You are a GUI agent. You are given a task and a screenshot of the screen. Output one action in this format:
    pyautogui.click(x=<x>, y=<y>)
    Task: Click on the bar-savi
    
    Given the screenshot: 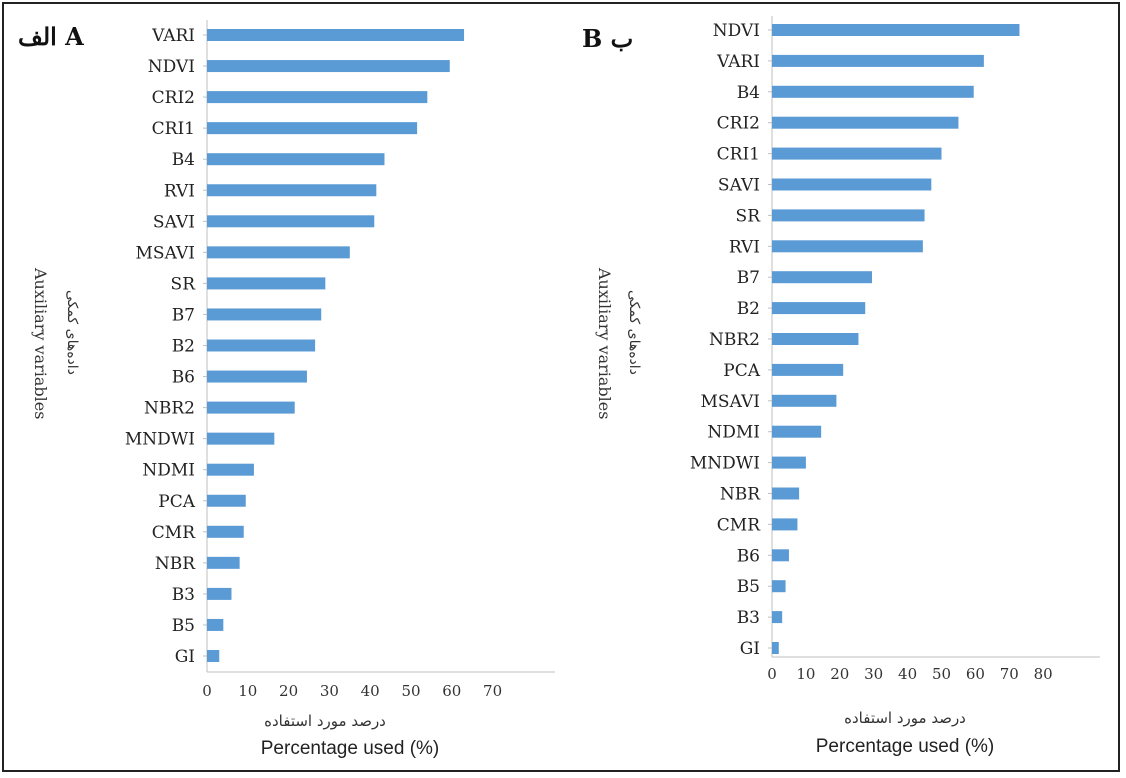 What is the action you would take?
    pyautogui.click(x=291, y=221)
    